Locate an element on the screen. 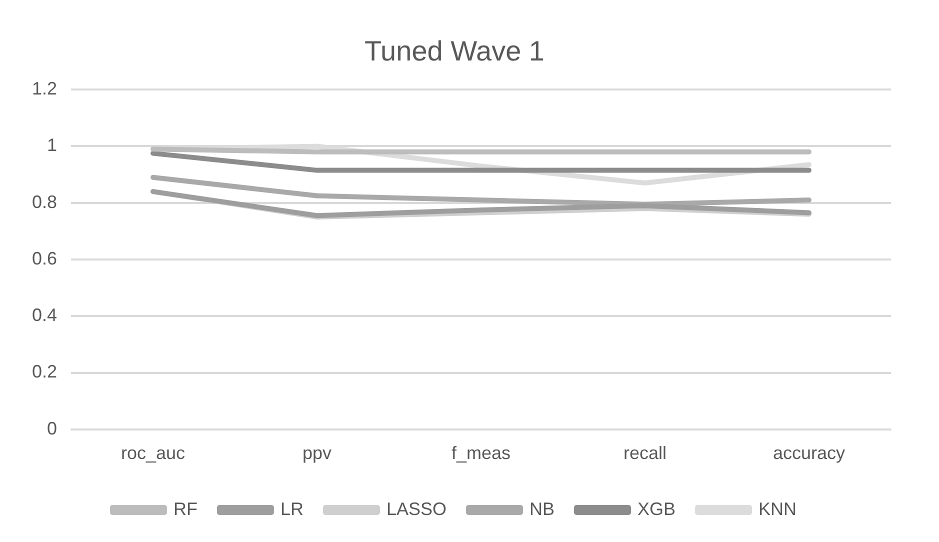 Image resolution: width=939 pixels, height=542 pixels. y-tick-label: 0 is located at coordinates (52, 428).